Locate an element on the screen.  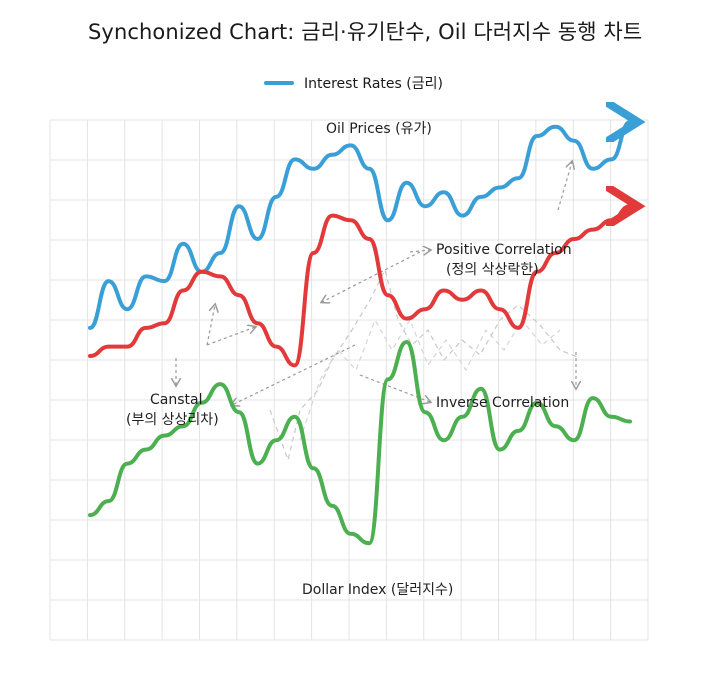
arrow-right-top is located at coordinates (564, 186).